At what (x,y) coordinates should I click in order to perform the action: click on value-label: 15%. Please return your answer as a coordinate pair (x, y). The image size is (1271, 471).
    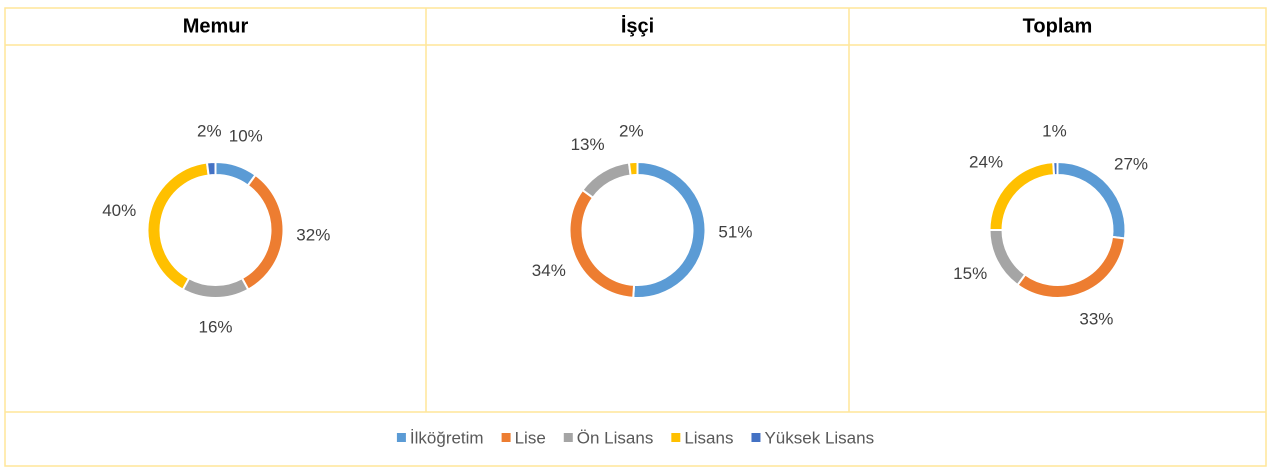
    Looking at the image, I should click on (970, 273).